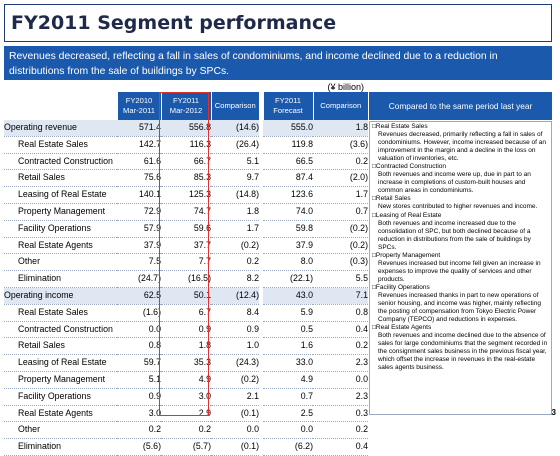  I want to click on page-number: 3, so click(553, 412).